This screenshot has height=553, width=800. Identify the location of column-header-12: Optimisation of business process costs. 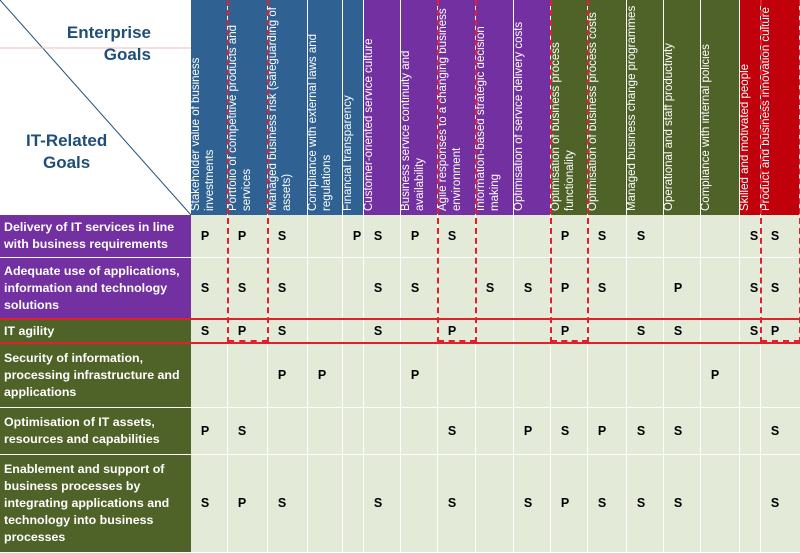
(607, 107).